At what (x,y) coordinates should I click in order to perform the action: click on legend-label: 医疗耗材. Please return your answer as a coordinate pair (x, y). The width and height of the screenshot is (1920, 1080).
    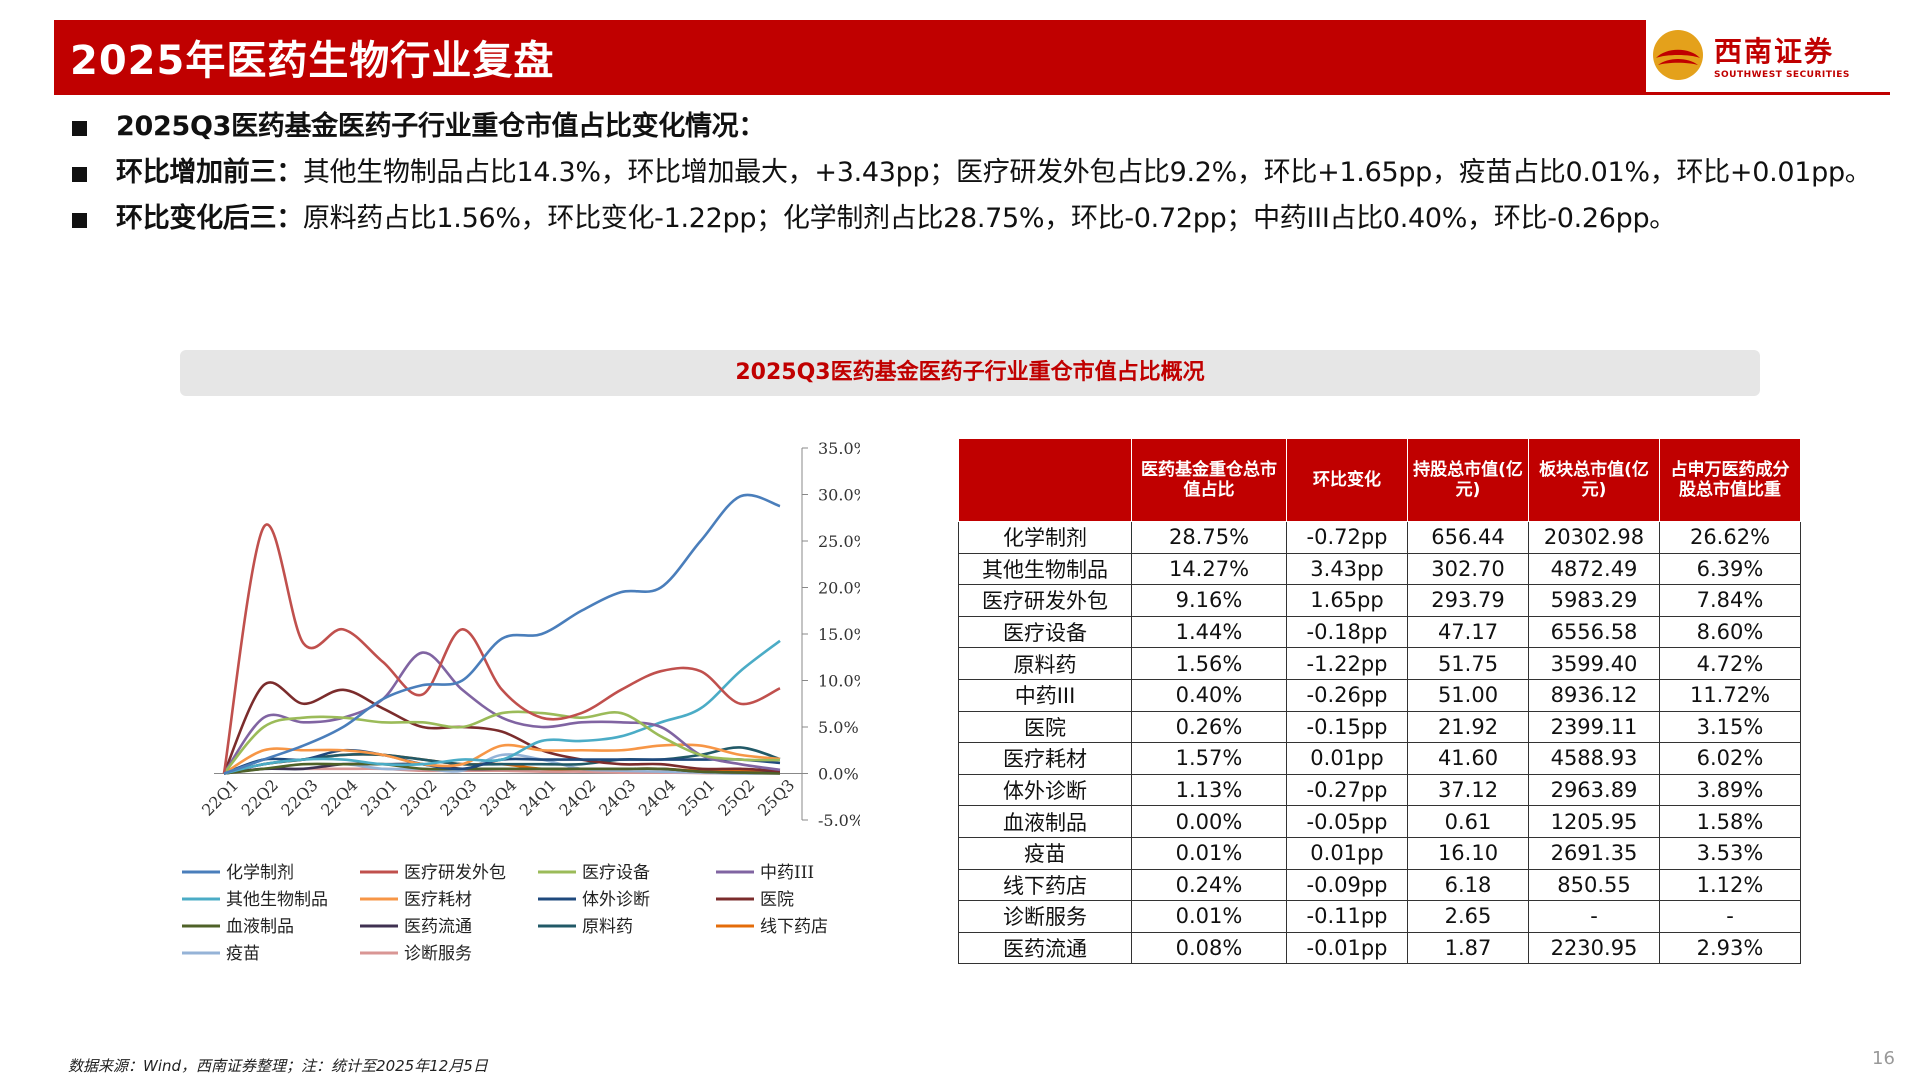
    Looking at the image, I should click on (438, 900).